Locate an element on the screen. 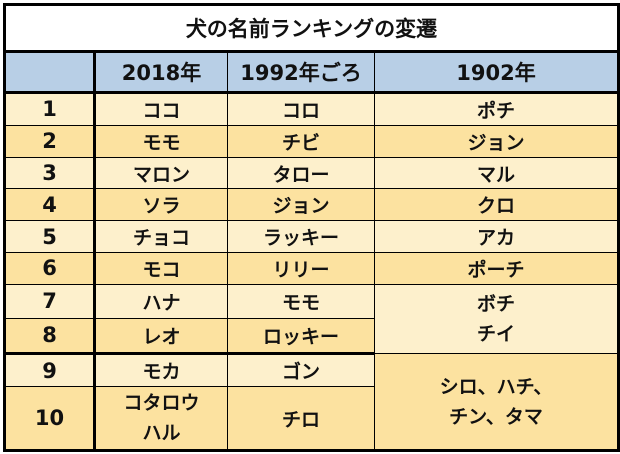 The width and height of the screenshot is (620, 454). table-row: 3 マロン タロー マル is located at coordinates (311, 173).